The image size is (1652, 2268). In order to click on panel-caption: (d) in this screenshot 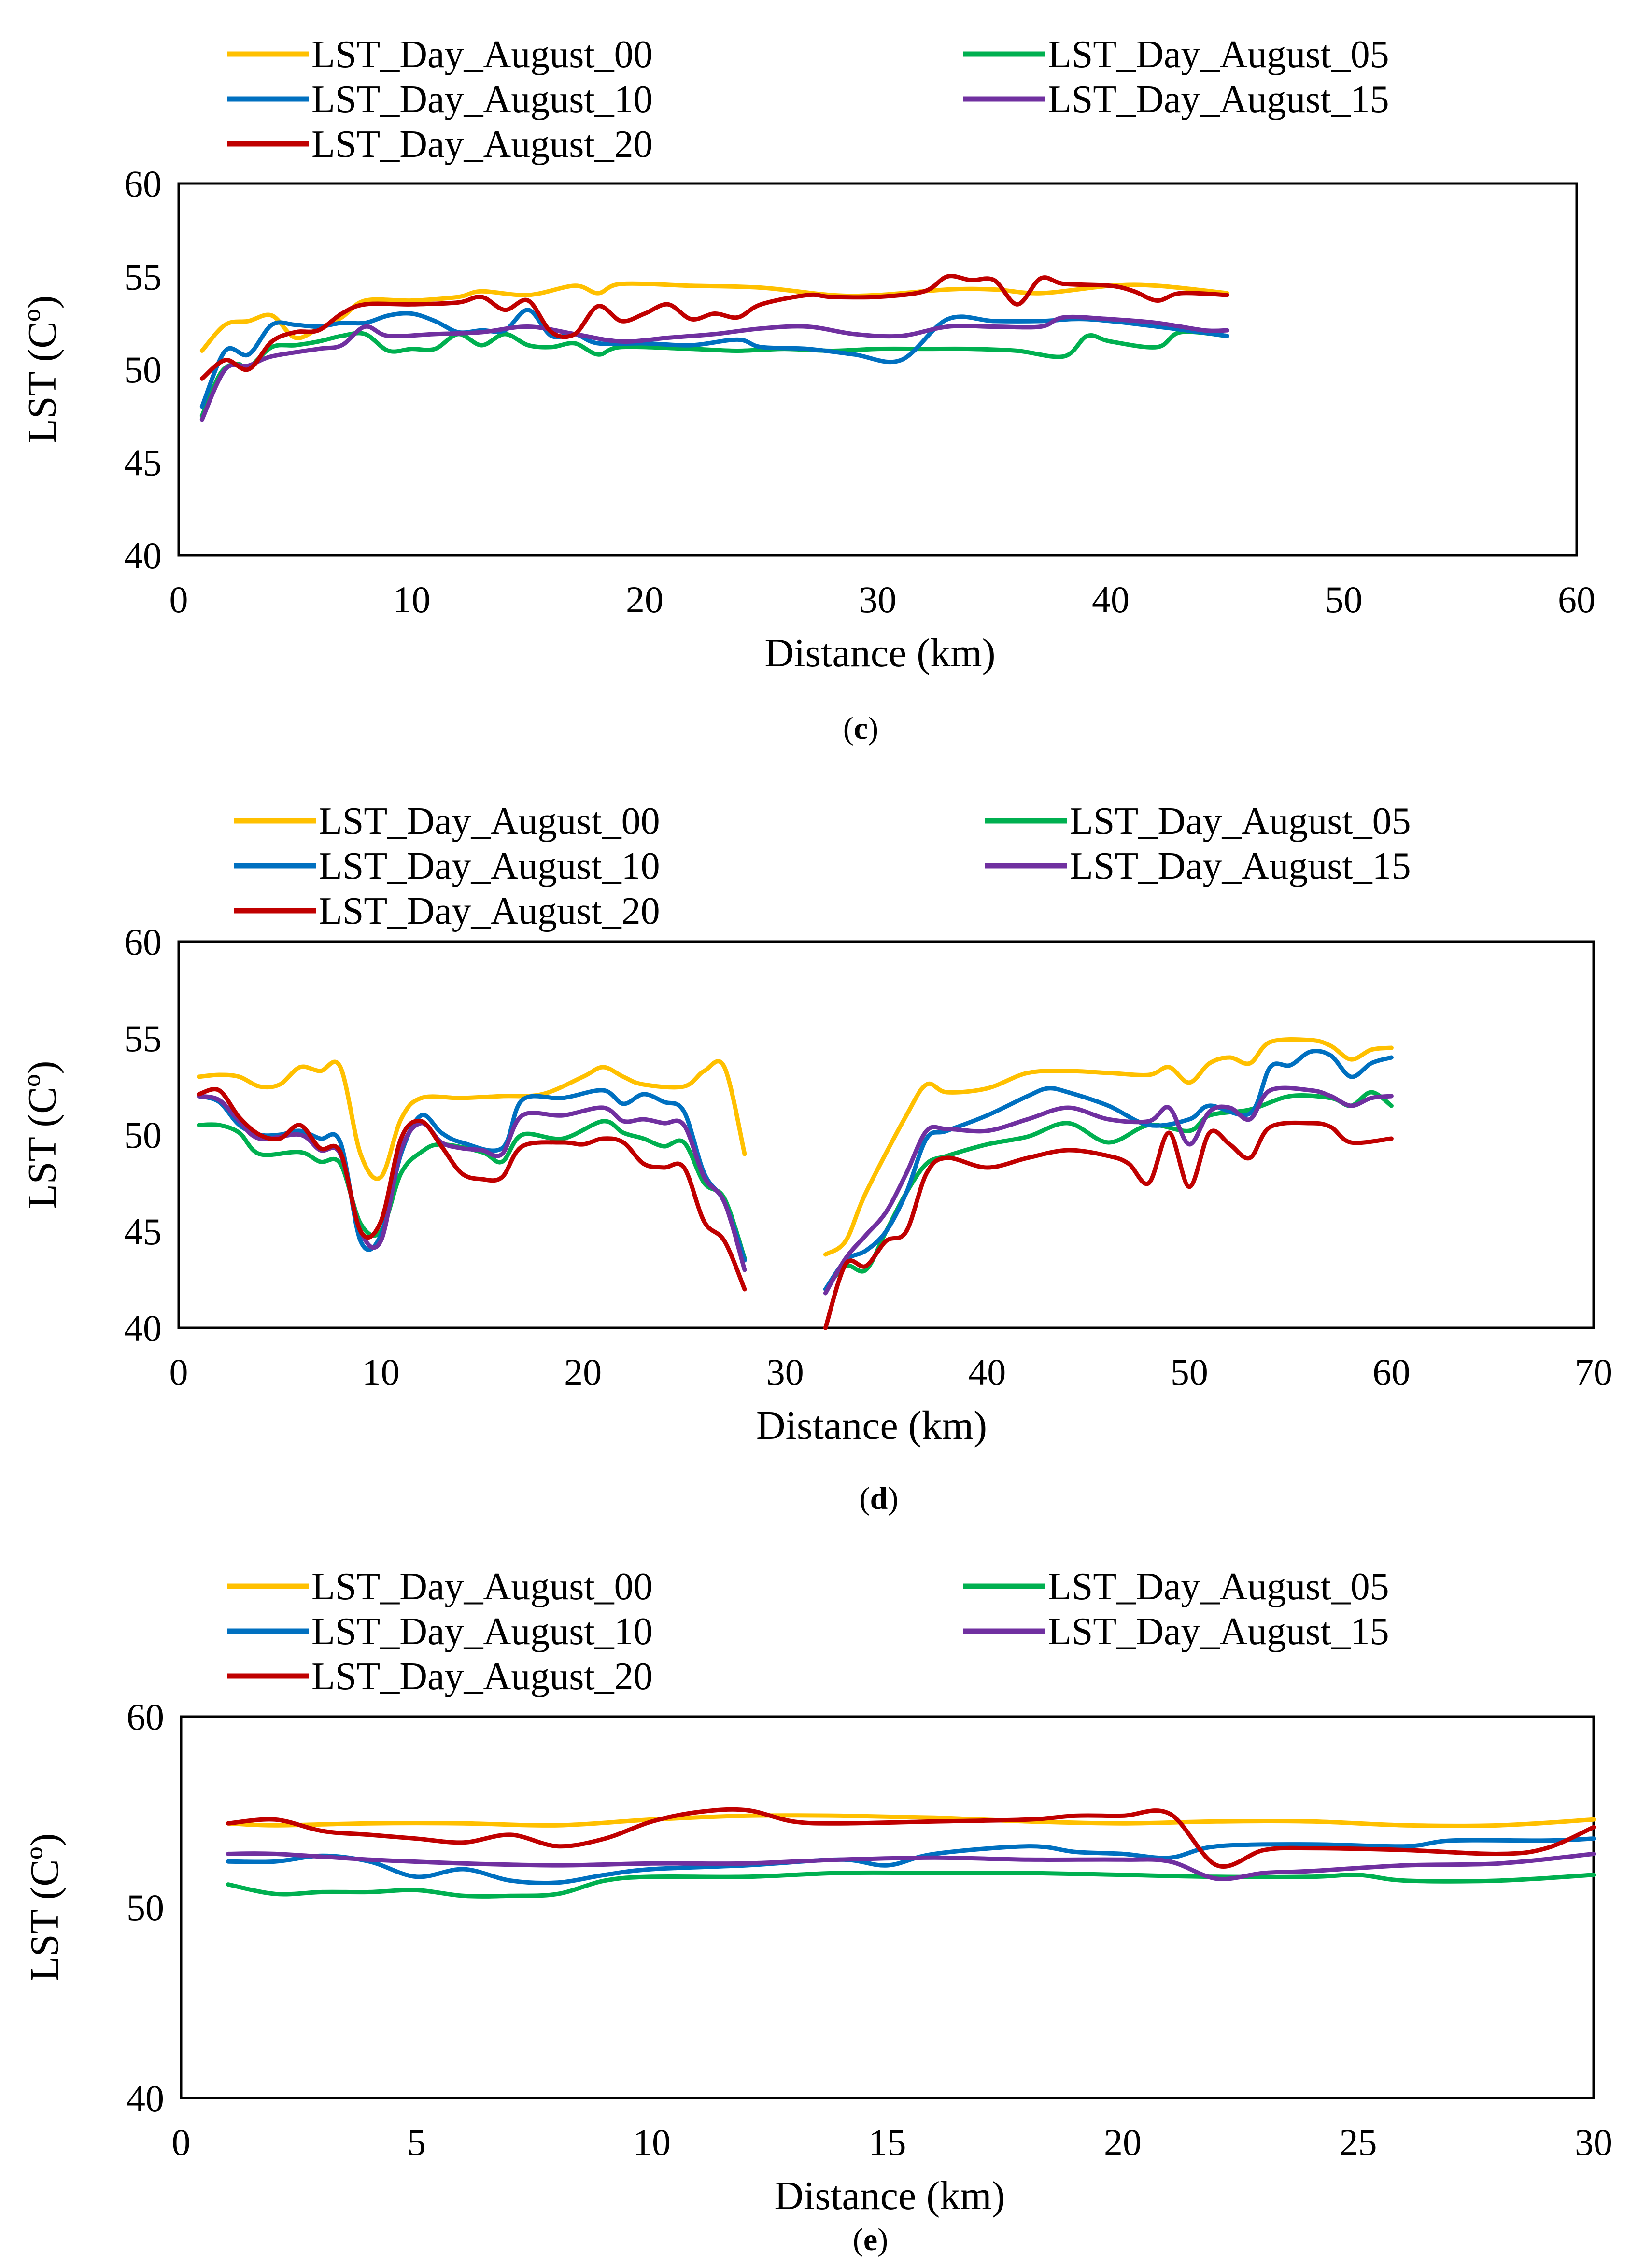, I will do `click(879, 1498)`.